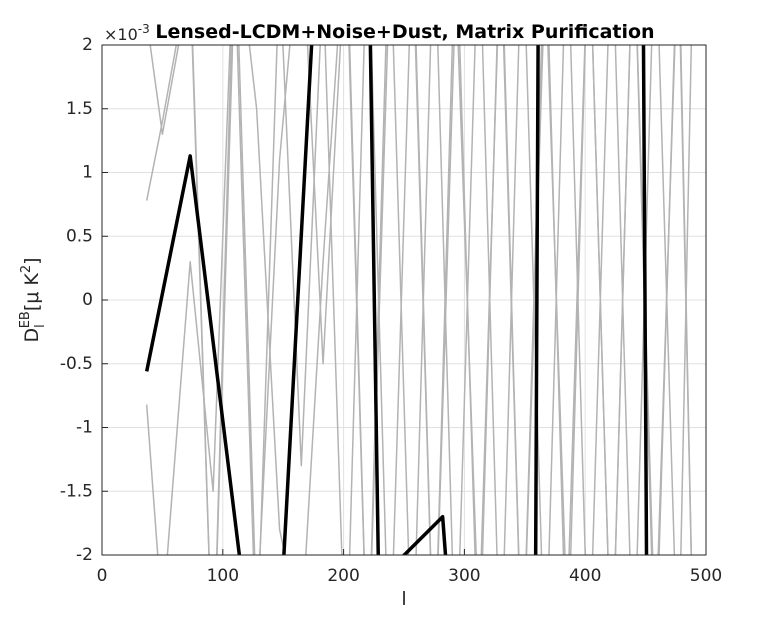  I want to click on ylabel-sup: EB, so click(25, 319).